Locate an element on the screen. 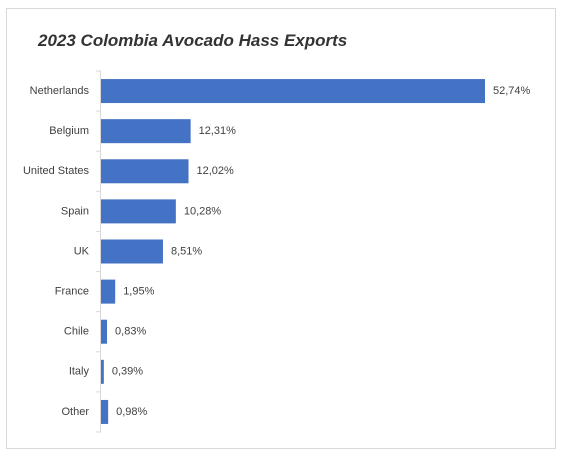 Image resolution: width=563 pixels, height=455 pixels. data-label: 0,98% is located at coordinates (131, 412).